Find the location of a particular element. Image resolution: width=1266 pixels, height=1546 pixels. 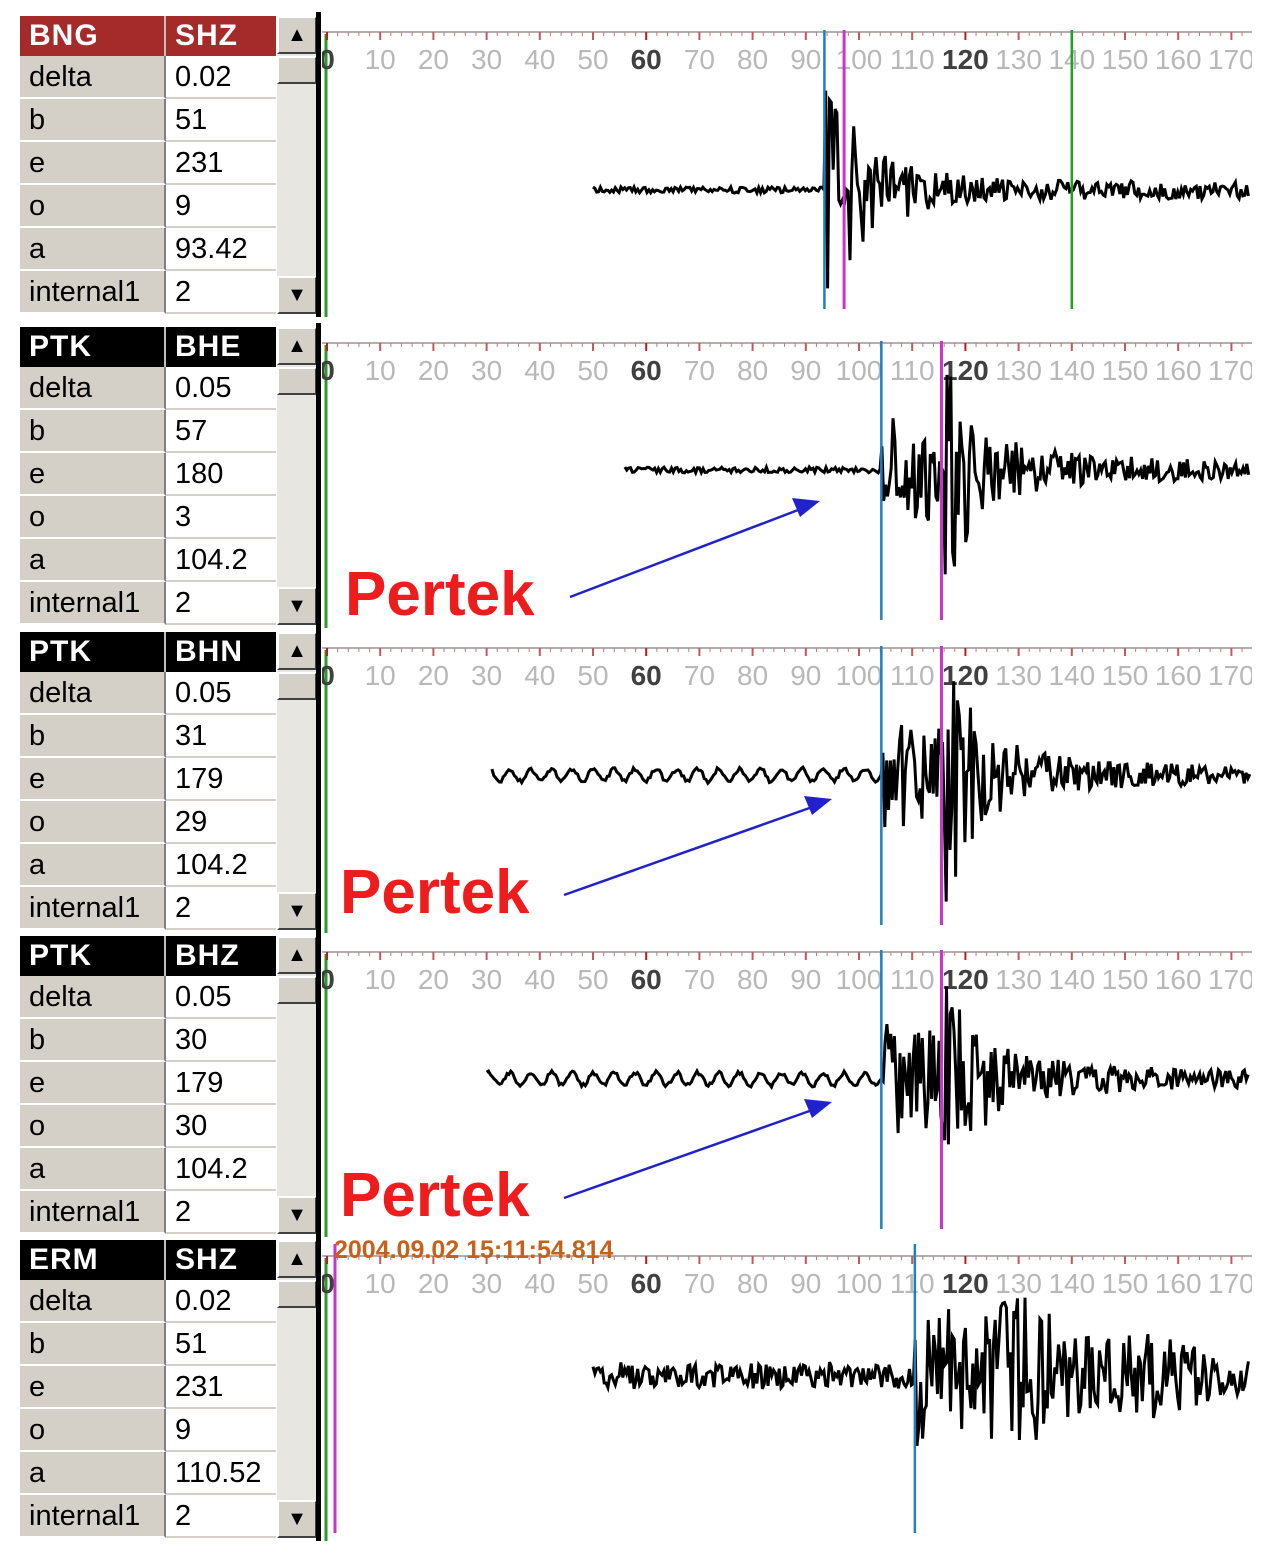

channel-label: BHZ is located at coordinates (221, 956).